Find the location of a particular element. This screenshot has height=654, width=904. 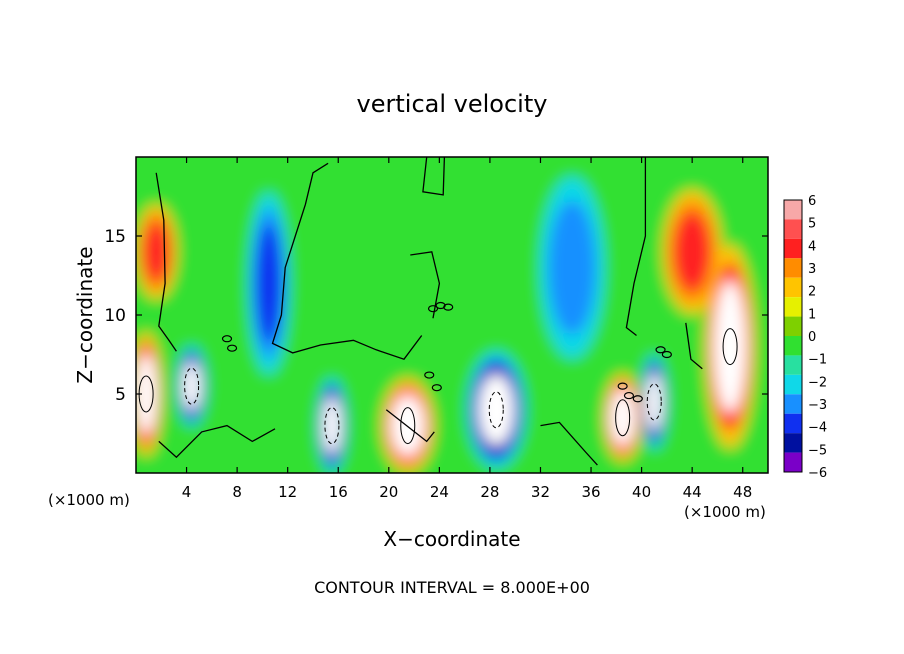

colorbar-label: 2 is located at coordinates (812, 292).